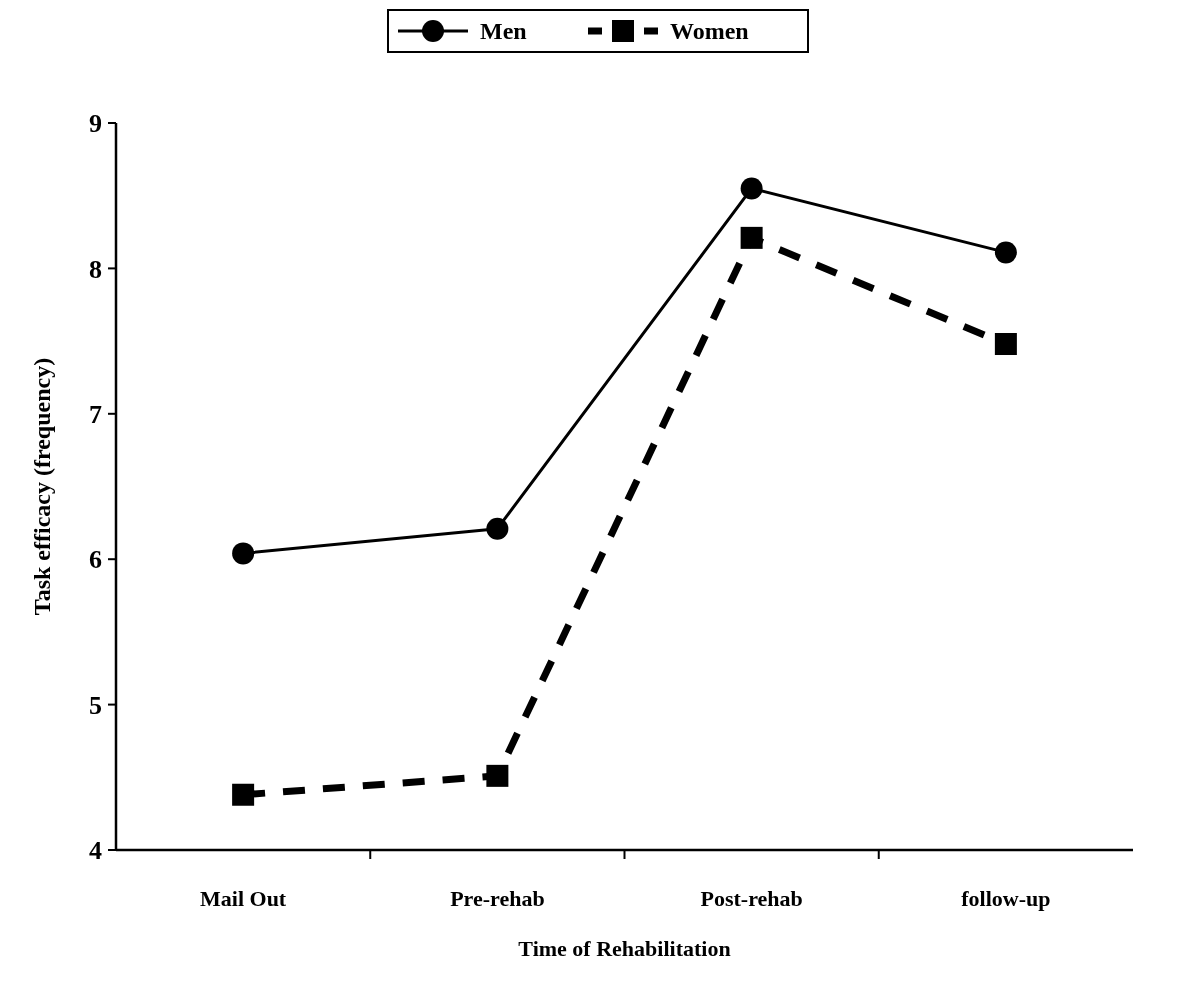 The width and height of the screenshot is (1197, 990). What do you see at coordinates (42, 486) in the screenshot?
I see `y-axis-title: Task efficacy (frequency)` at bounding box center [42, 486].